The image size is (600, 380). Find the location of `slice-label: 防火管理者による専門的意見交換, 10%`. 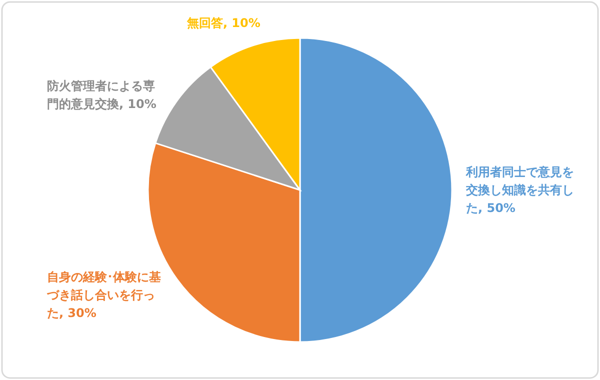

slice-label: 防火管理者による専門的意見交換, 10% is located at coordinates (102, 95).